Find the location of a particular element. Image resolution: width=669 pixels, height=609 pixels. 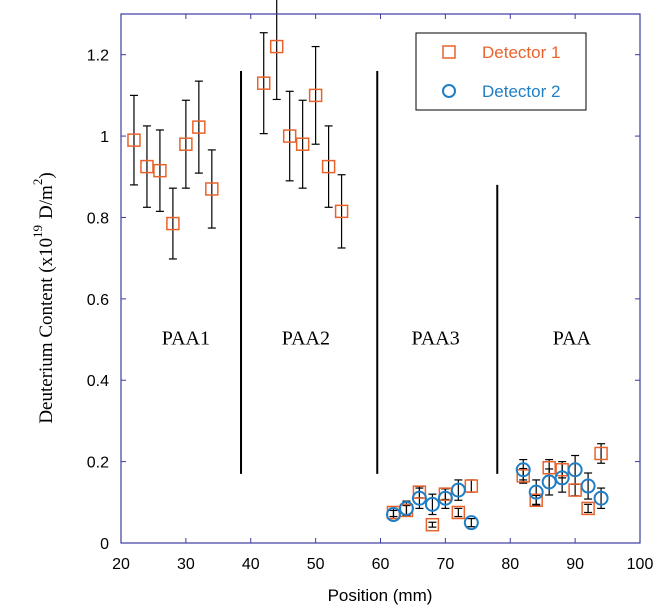

y-axis-title: Deuterium Content (x1019 D/m2) is located at coordinates (43, 297).